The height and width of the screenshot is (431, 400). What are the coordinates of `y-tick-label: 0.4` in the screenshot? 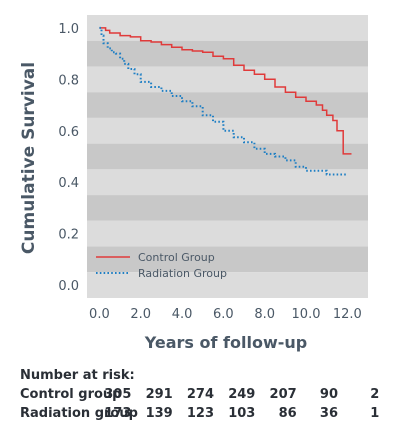 It's located at (68, 183).